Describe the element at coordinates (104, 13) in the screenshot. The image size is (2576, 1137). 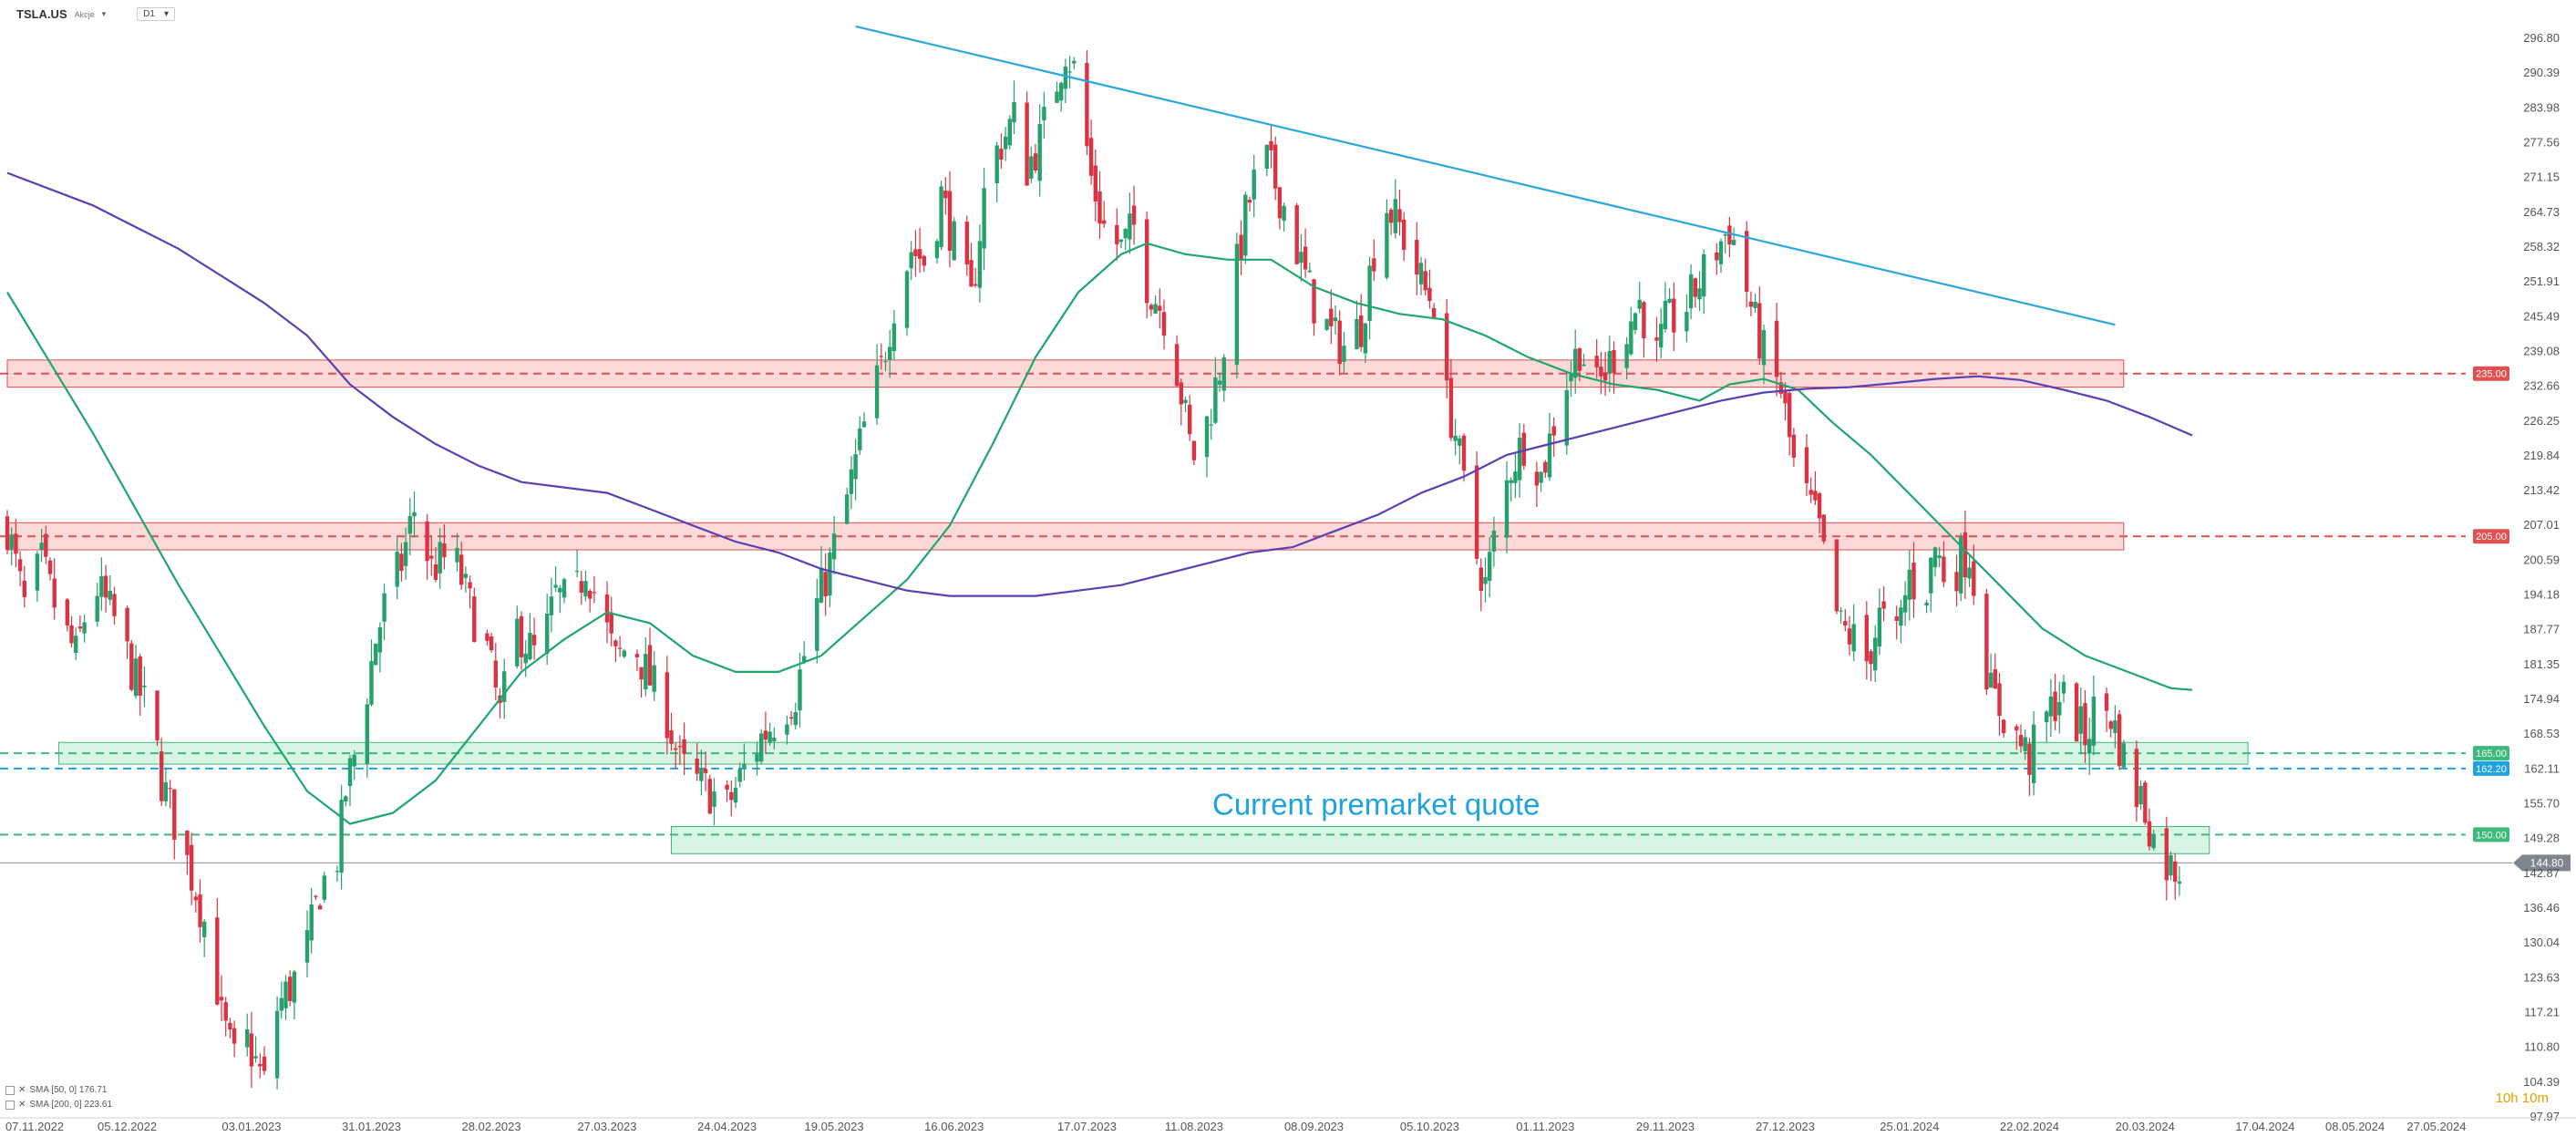
I see `symbol-dropdown-icon: ▾` at that location.